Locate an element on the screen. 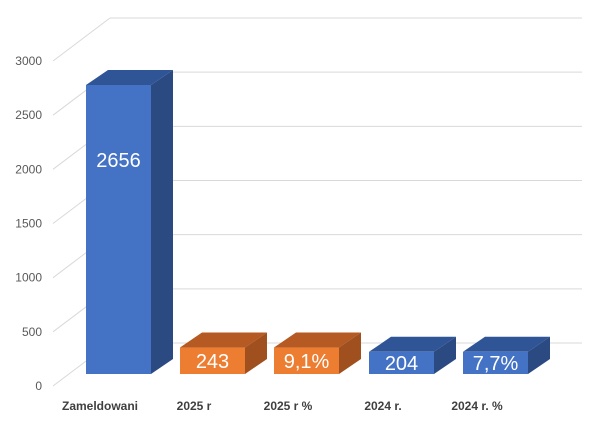  y-axis-ticks: 0 500 1000 1500 2000 2500 3000 is located at coordinates (28, 223).